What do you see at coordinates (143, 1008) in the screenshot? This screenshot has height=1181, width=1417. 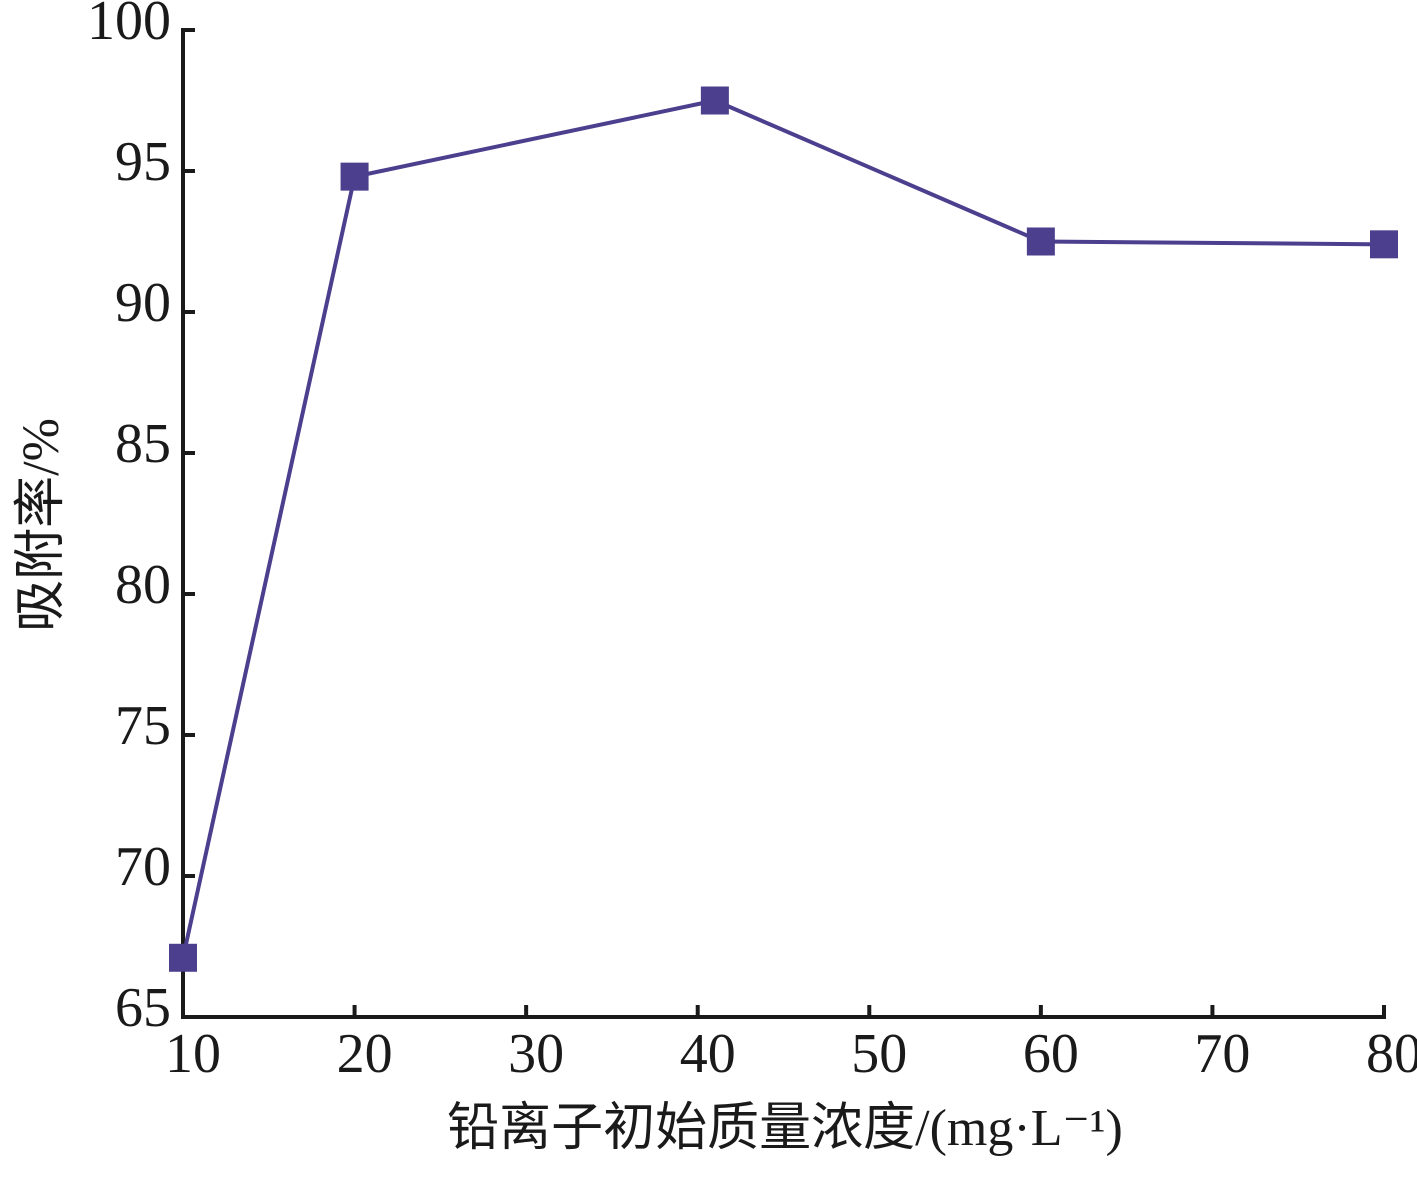 I see `y-tick-label: 65` at bounding box center [143, 1008].